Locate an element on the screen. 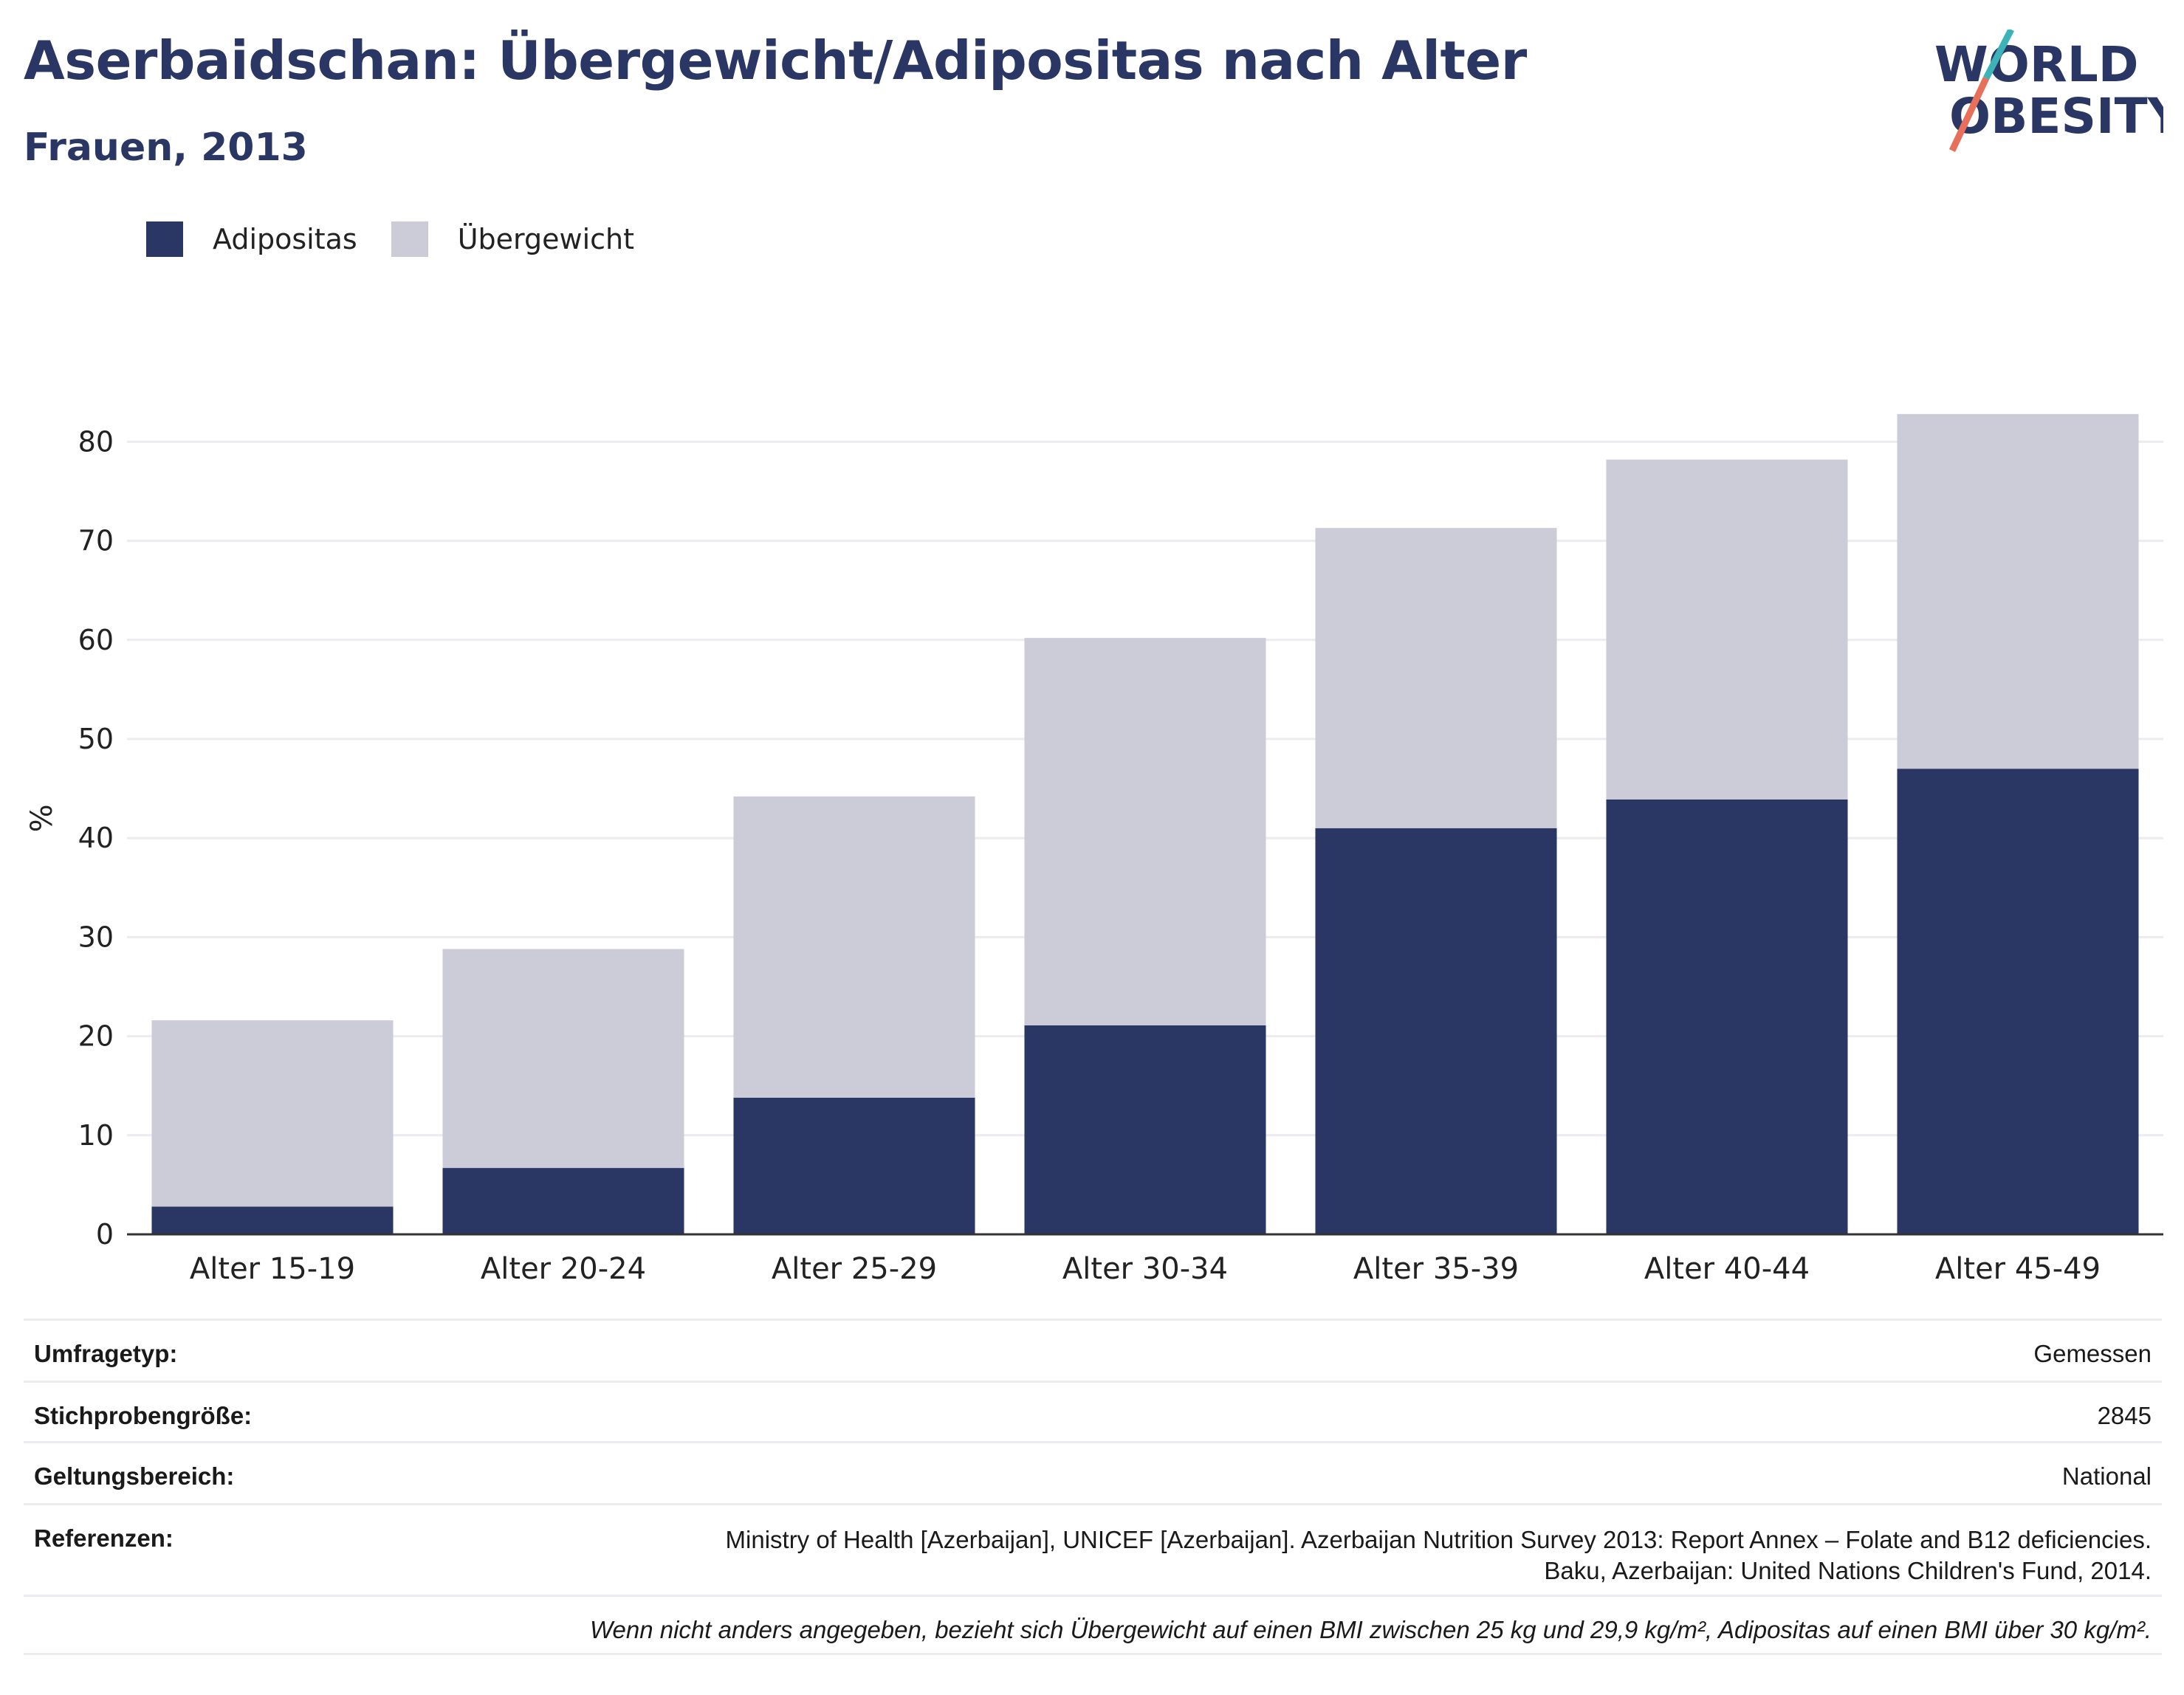 This screenshot has height=1695, width=2184. x-tick-label: Alter 45-49 is located at coordinates (2018, 1268).